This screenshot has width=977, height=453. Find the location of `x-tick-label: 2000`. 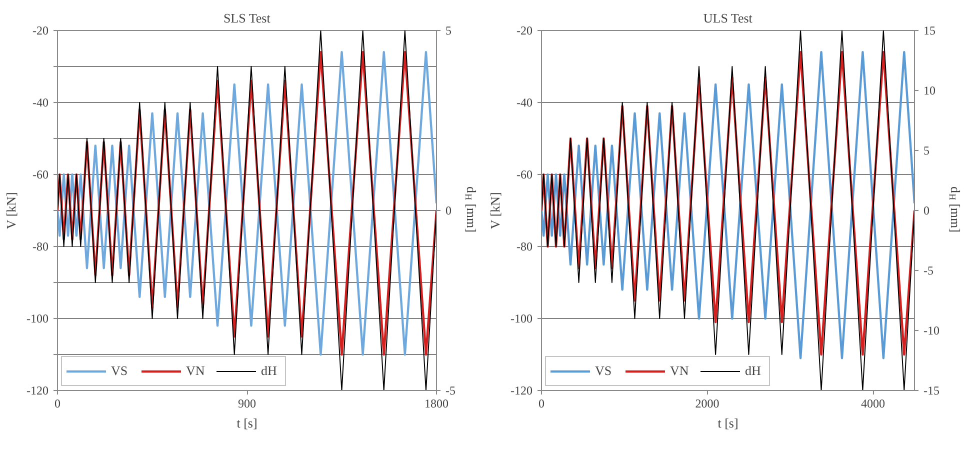

x-tick-label: 2000 is located at coordinates (707, 403).